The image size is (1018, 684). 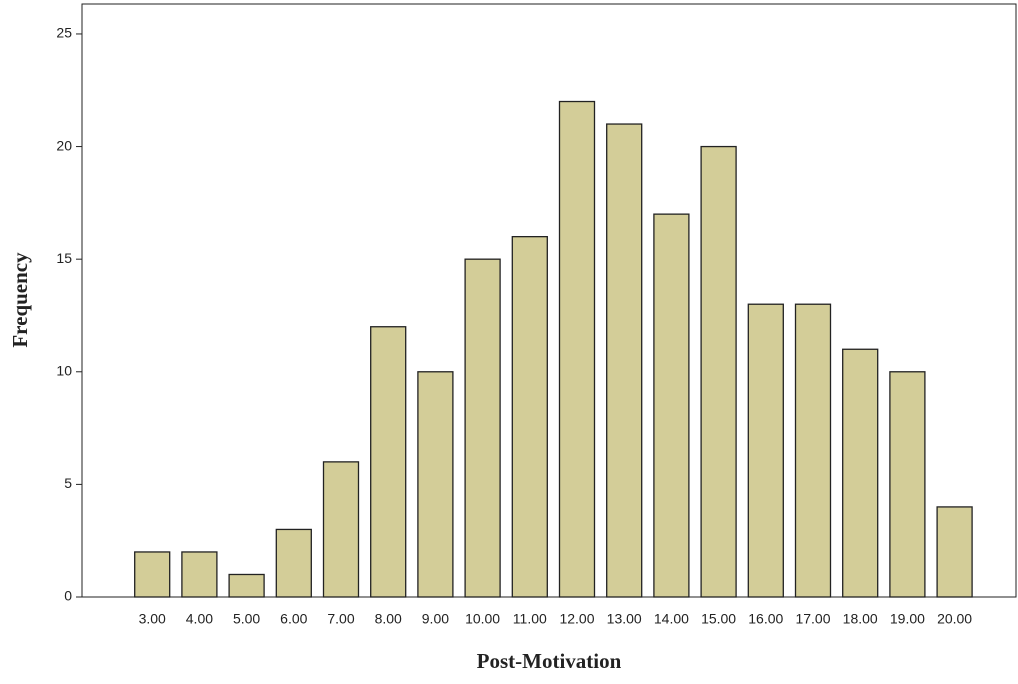 What do you see at coordinates (152, 619) in the screenshot?
I see `x-tick-label: 3.00` at bounding box center [152, 619].